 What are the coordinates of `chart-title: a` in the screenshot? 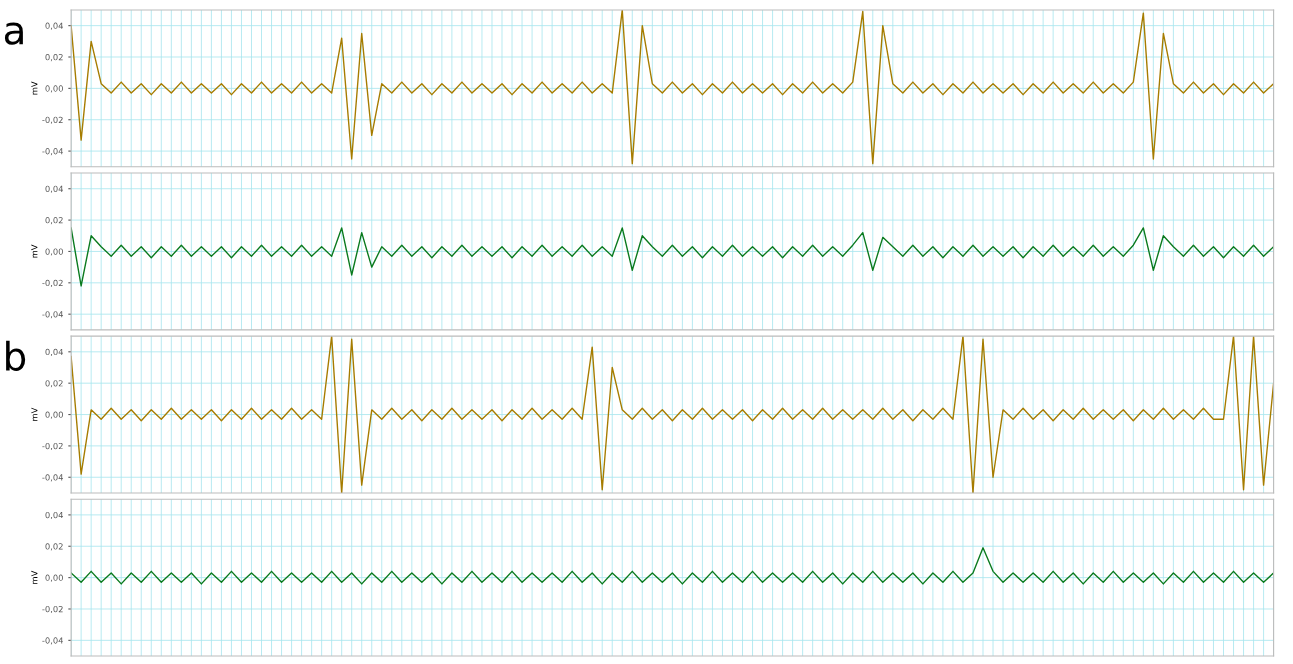 It's located at (13, 33).